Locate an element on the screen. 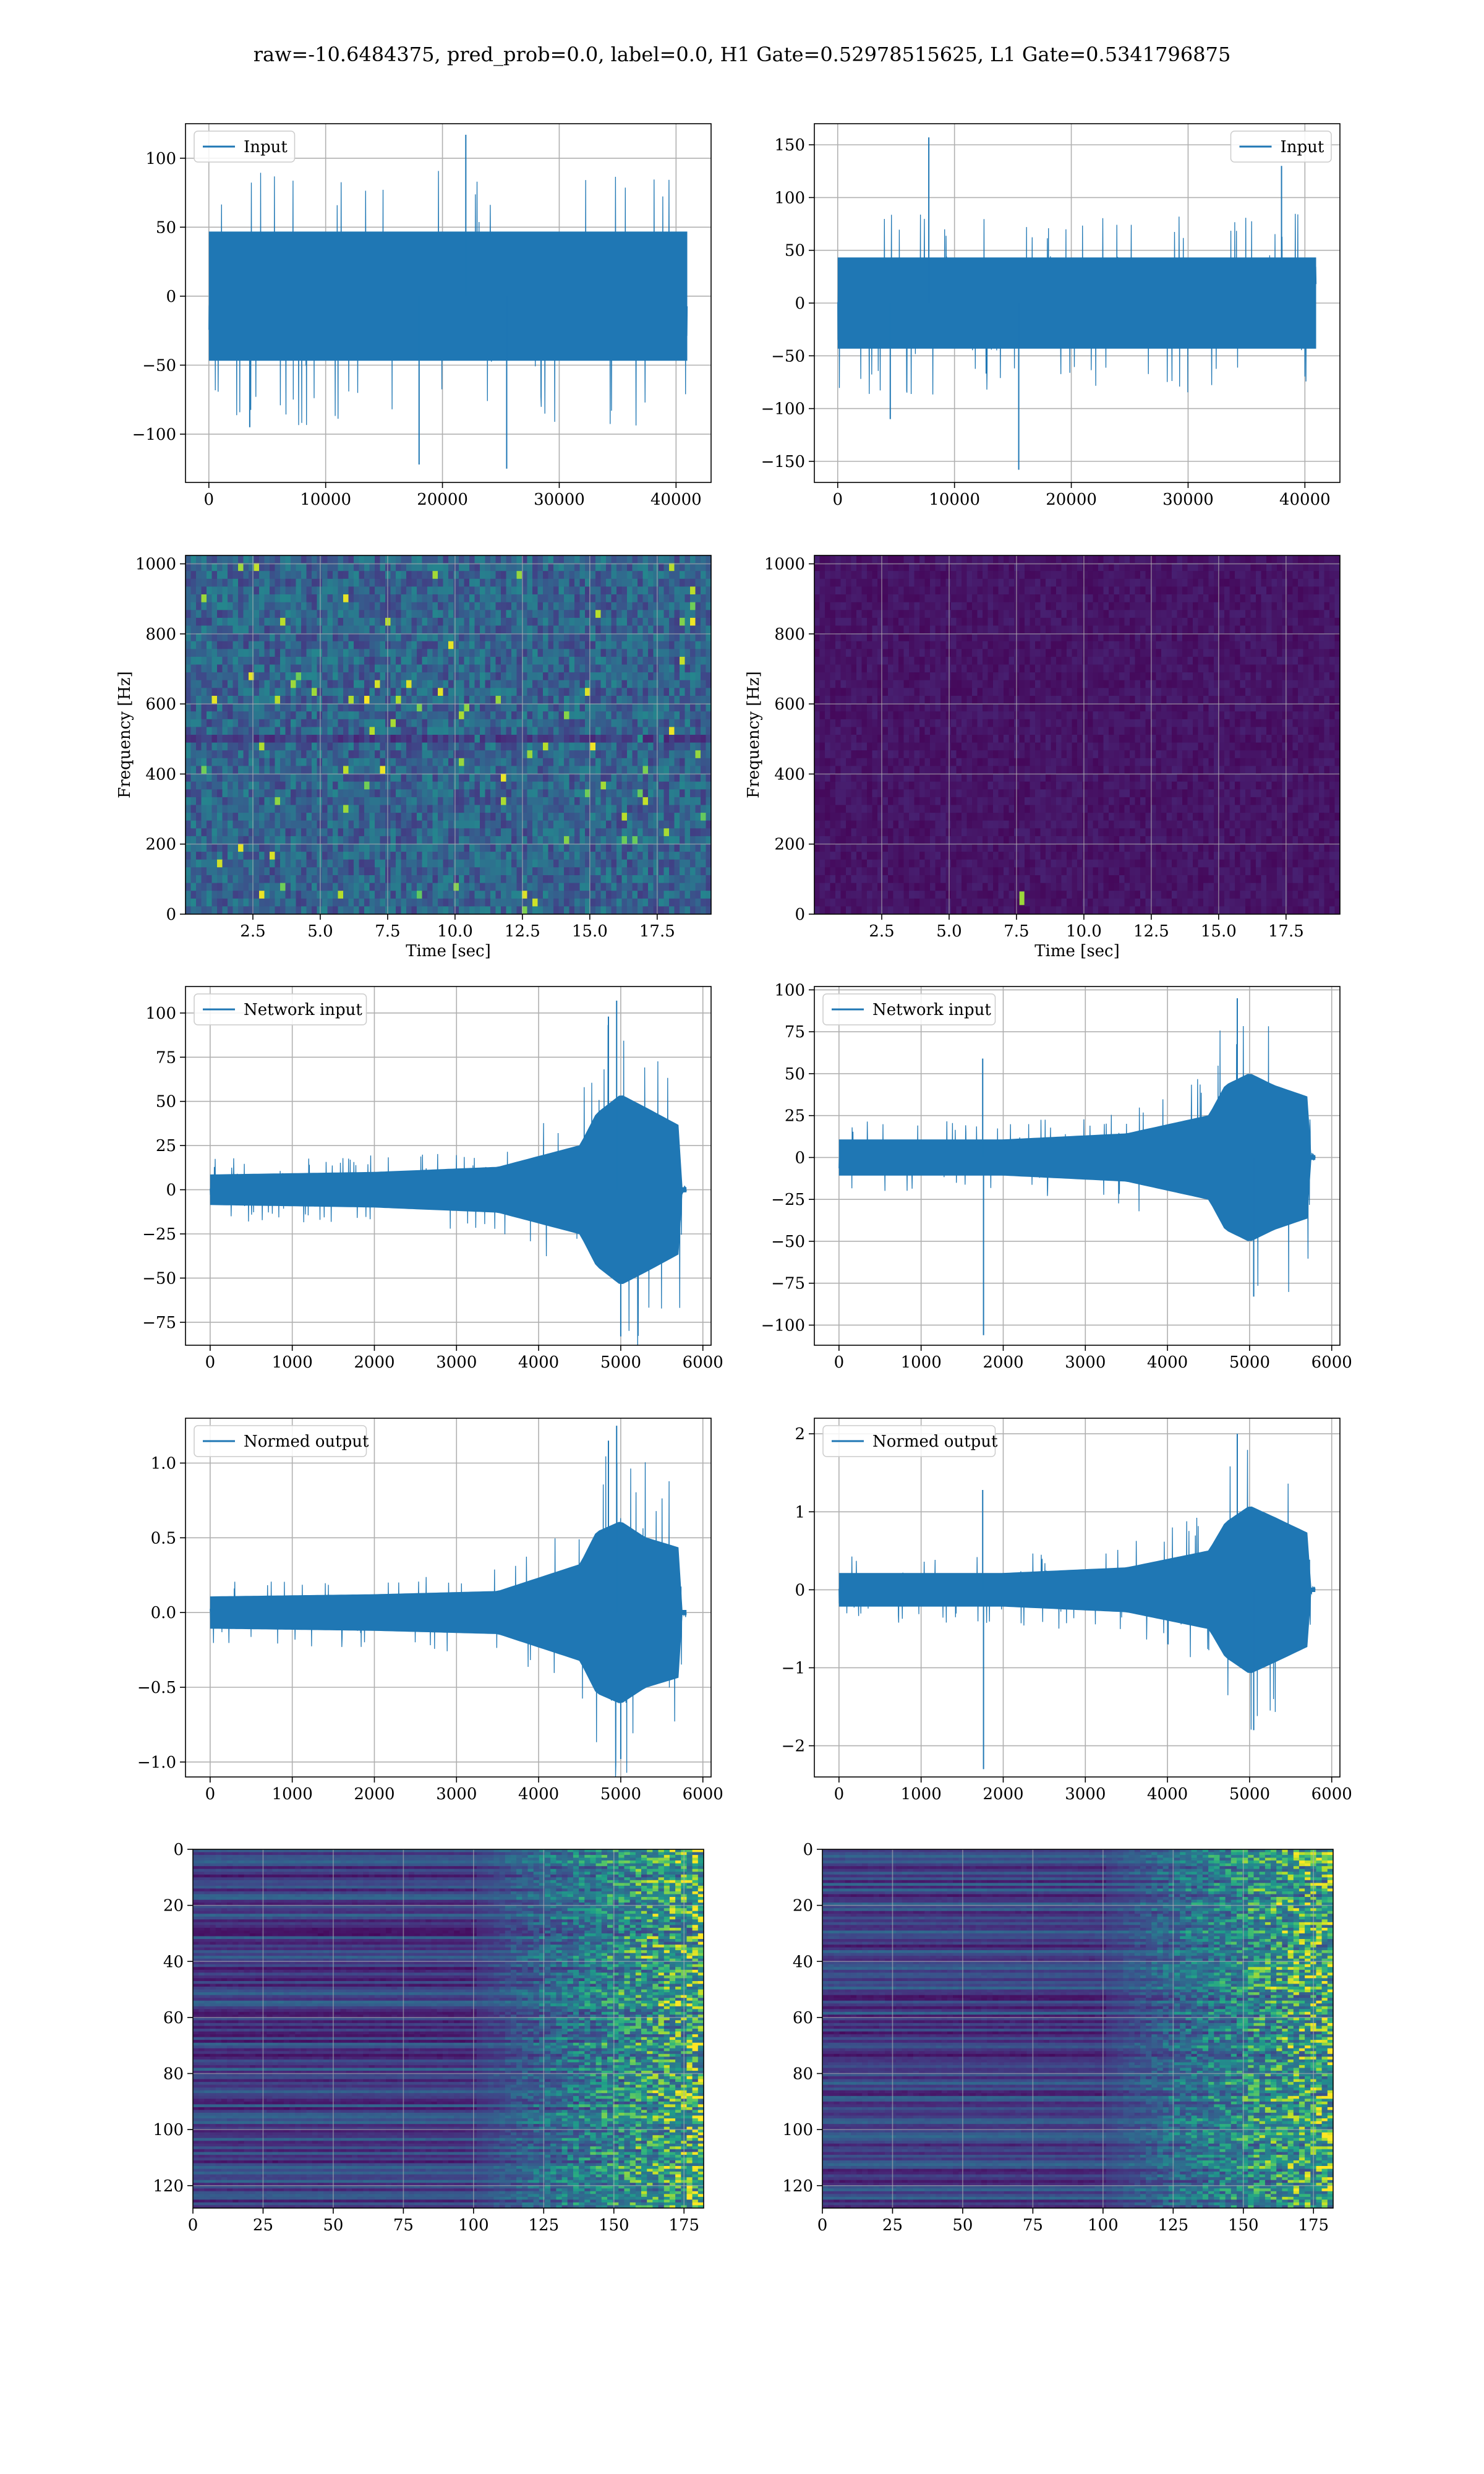 The height and width of the screenshot is (2474, 1484). y-tick-label: 20 is located at coordinates (803, 1906).